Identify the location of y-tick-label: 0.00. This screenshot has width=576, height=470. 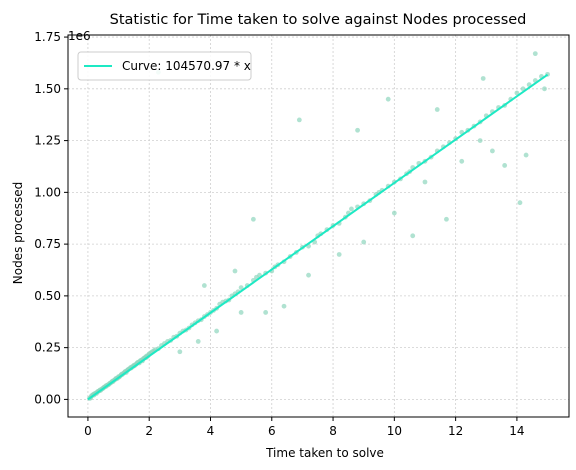
(47, 399).